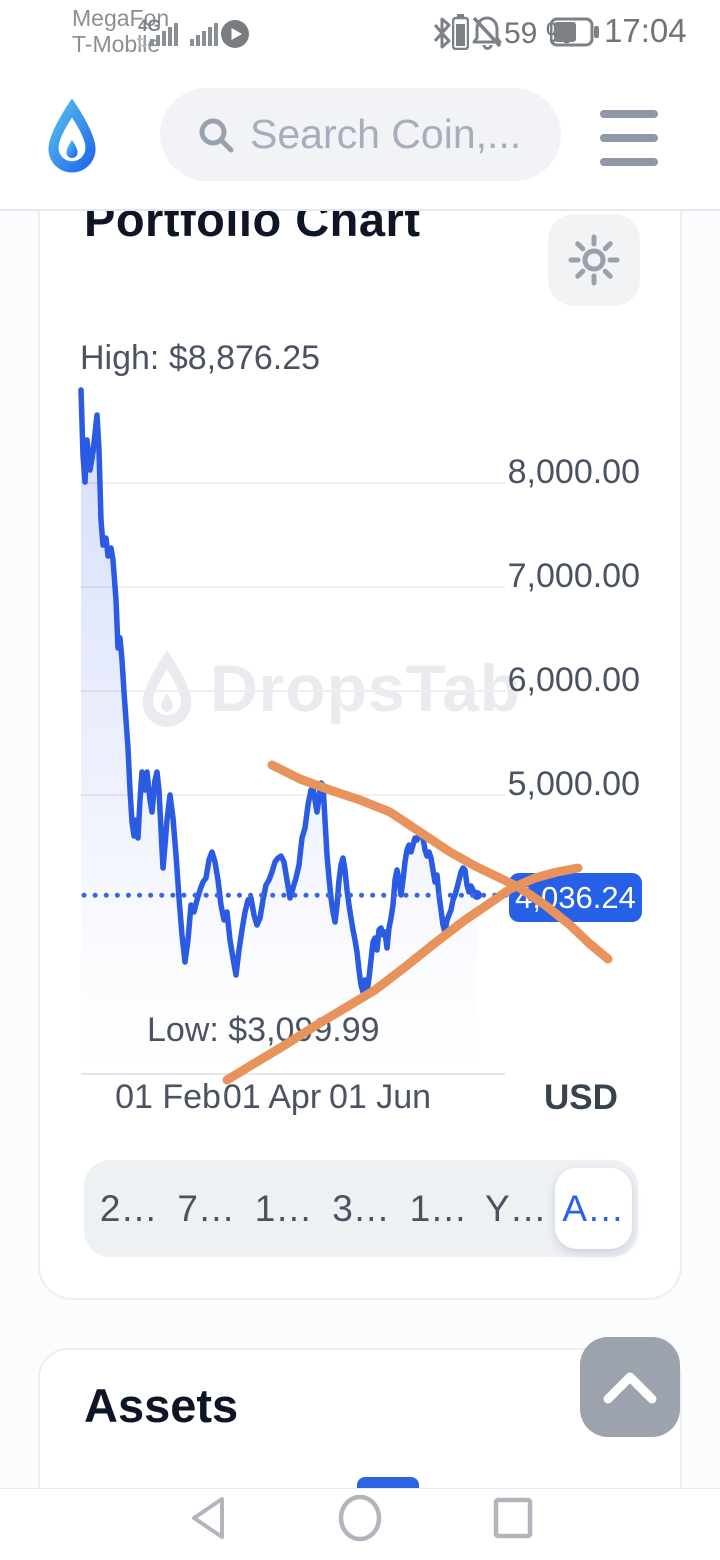 This screenshot has height=1560, width=720. I want to click on recents-square-icon, so click(514, 1518).